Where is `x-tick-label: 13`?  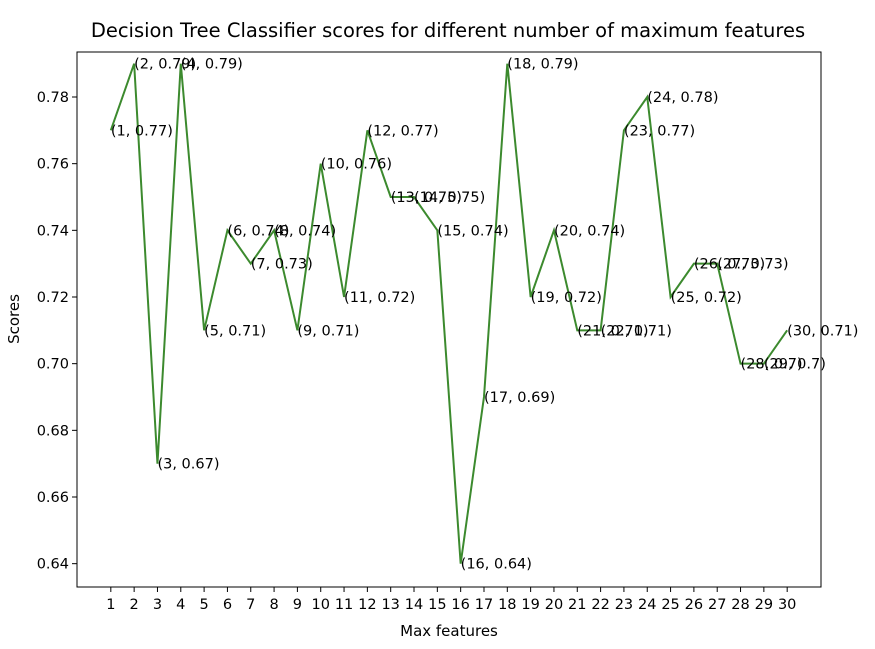
x-tick-label: 13 is located at coordinates (390, 605).